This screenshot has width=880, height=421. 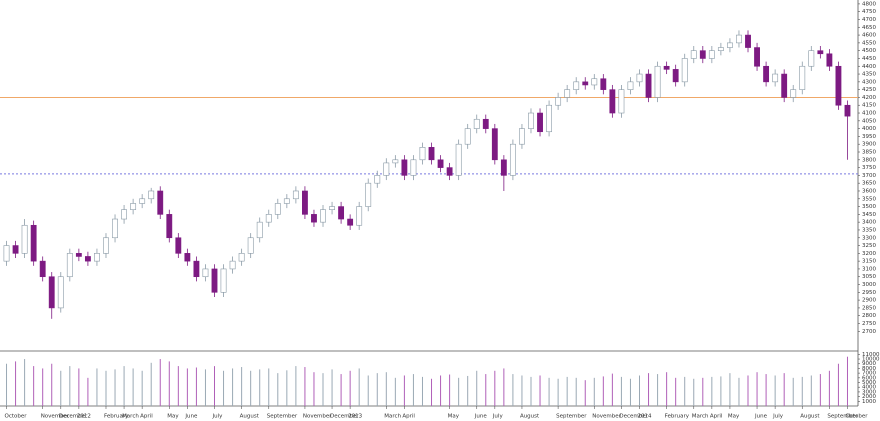 I want to click on y-tick-label: 4200, so click(x=869, y=98).